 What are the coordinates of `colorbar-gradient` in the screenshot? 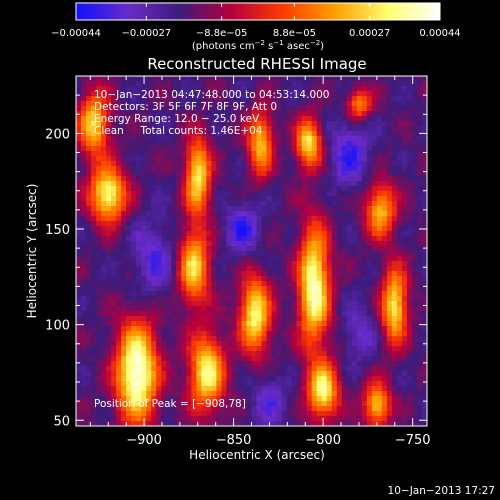 It's located at (258, 11).